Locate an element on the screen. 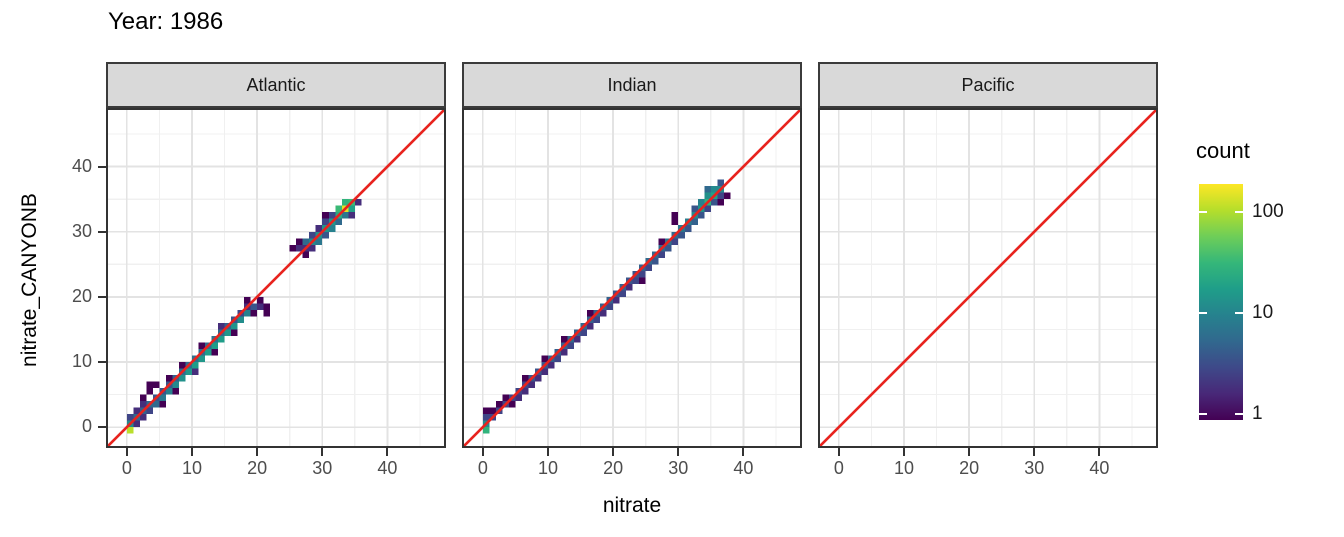 This screenshot has height=537, width=1344. facet-strip-indian: Indian is located at coordinates (632, 85).